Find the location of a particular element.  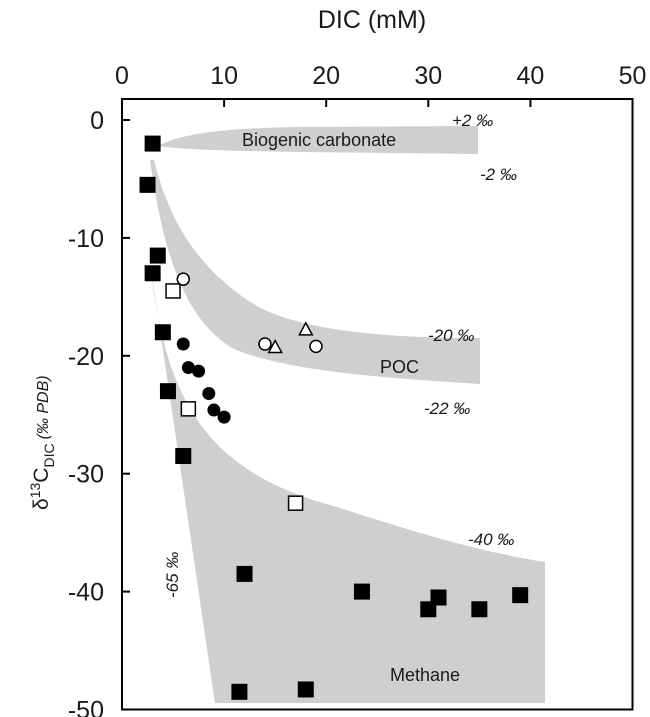

y-tick-label: 0 is located at coordinates (97, 121).